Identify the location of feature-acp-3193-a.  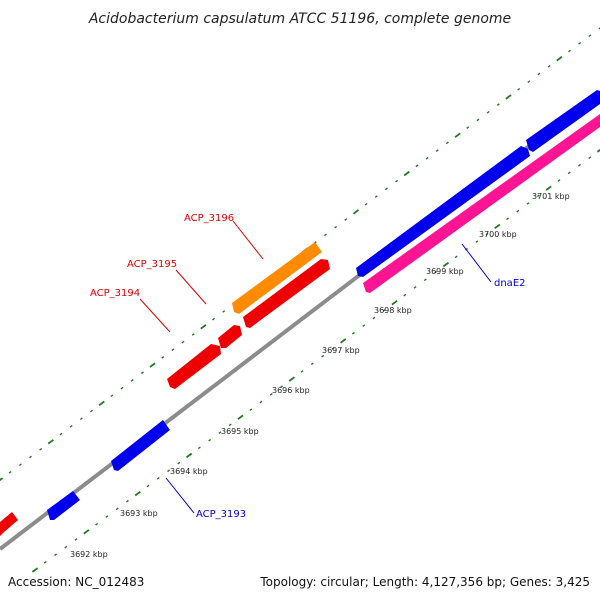
(63, 505).